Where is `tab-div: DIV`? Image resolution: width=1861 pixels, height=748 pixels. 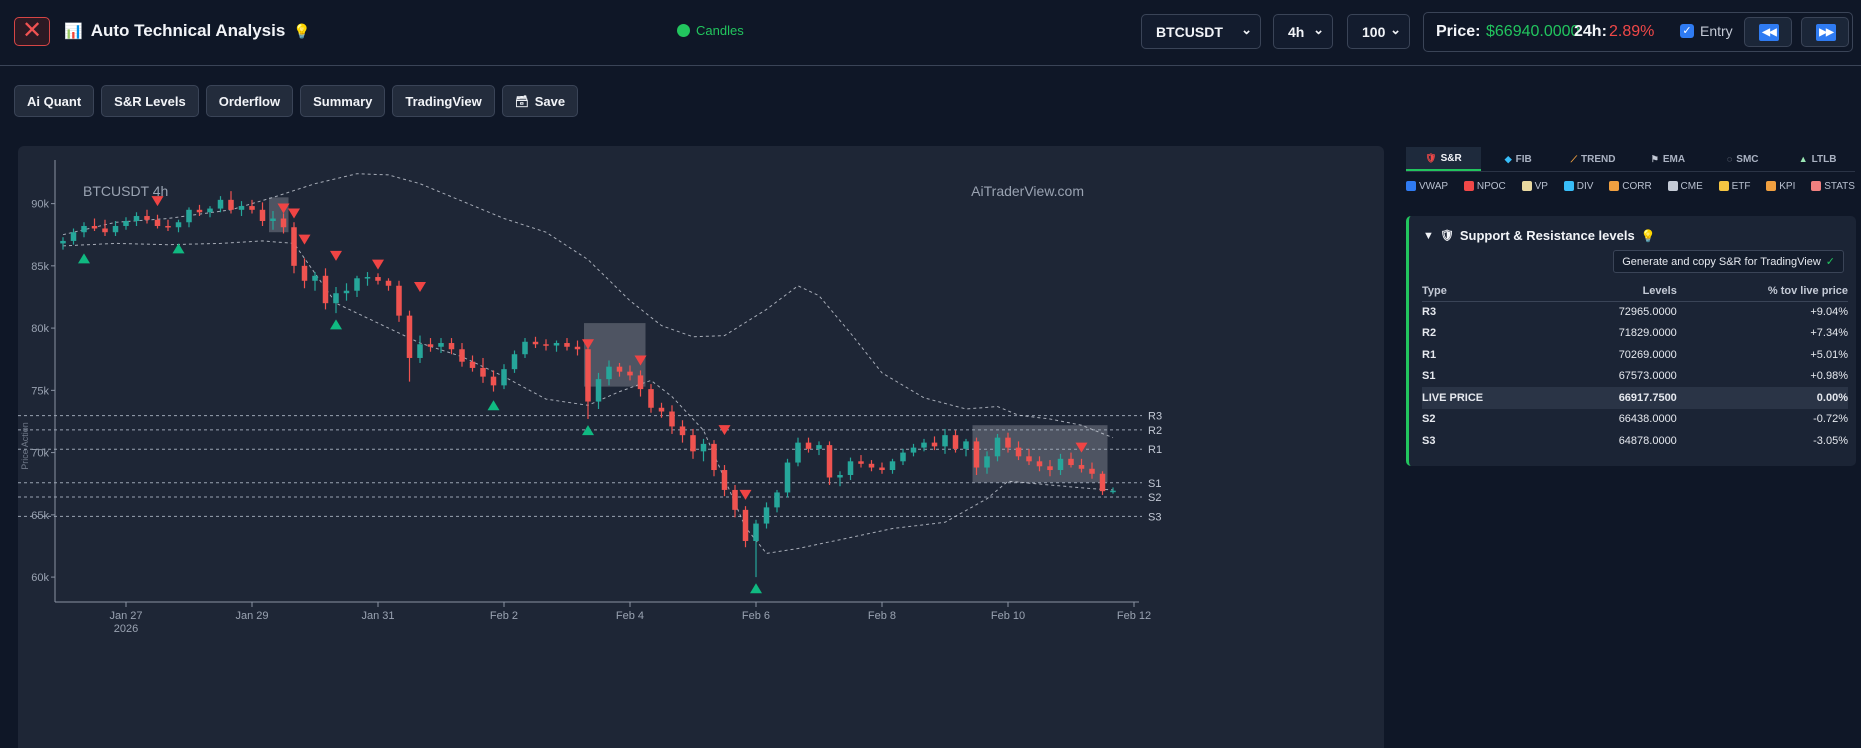 tab-div: DIV is located at coordinates (1578, 186).